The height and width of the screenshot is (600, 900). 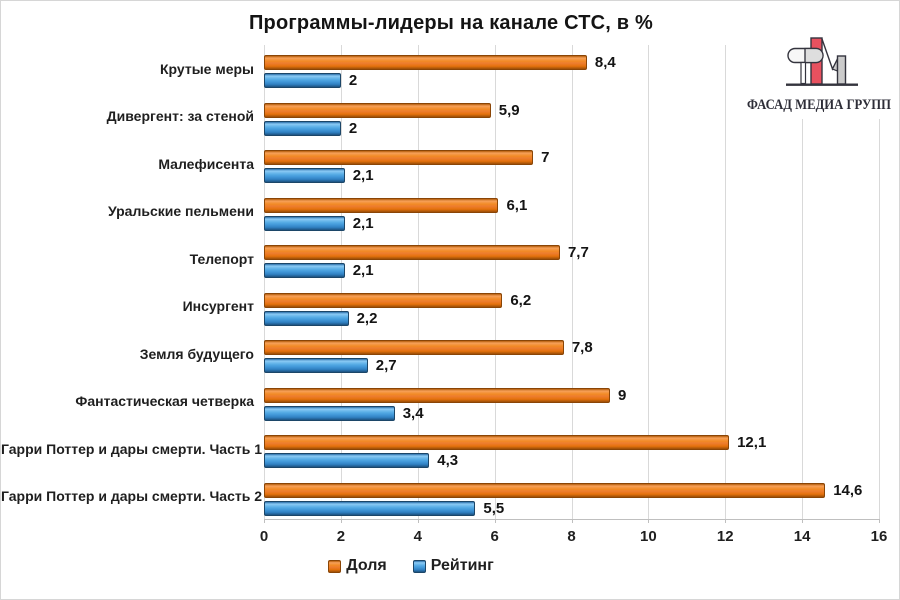 I want to click on category-bars: 9 3,4, so click(x=571, y=402).